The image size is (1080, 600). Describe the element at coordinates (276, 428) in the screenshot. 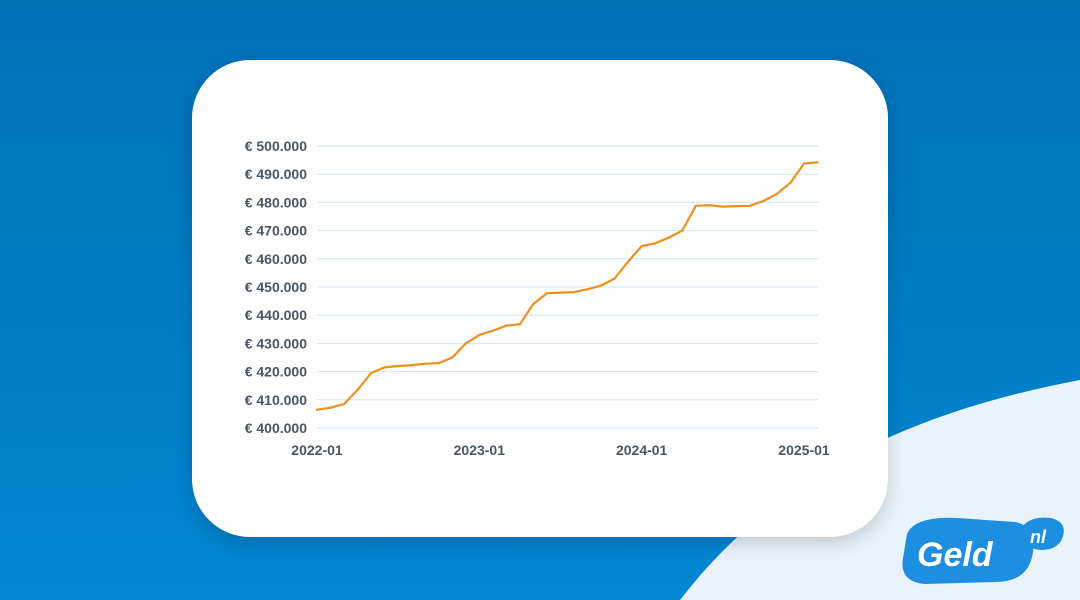

I see `y-tick-label: € 400.000` at that location.